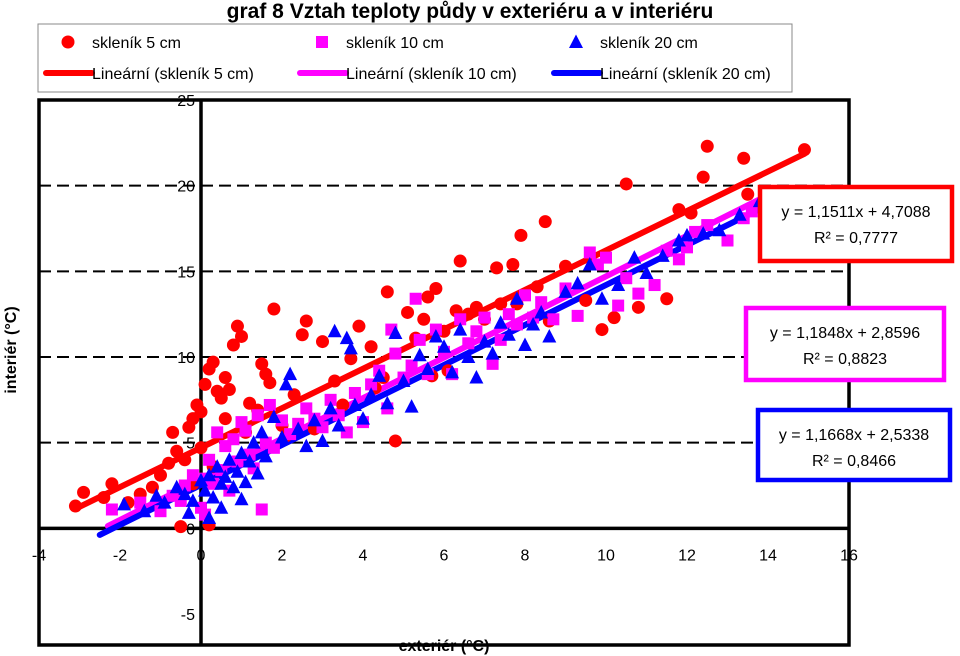  I want to click on legend-label-2: skleník 10 cm, so click(395, 43).